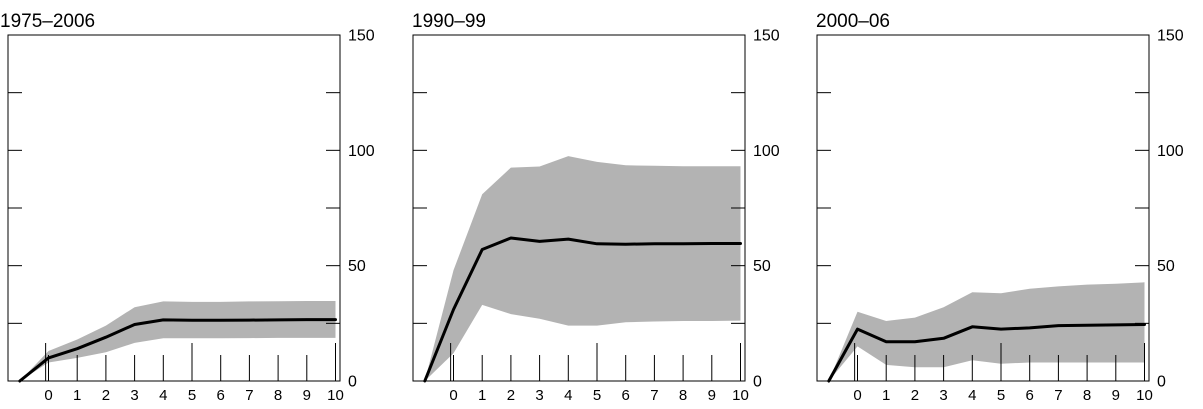  I want to click on panel-title: 1975–2006, so click(47, 21).